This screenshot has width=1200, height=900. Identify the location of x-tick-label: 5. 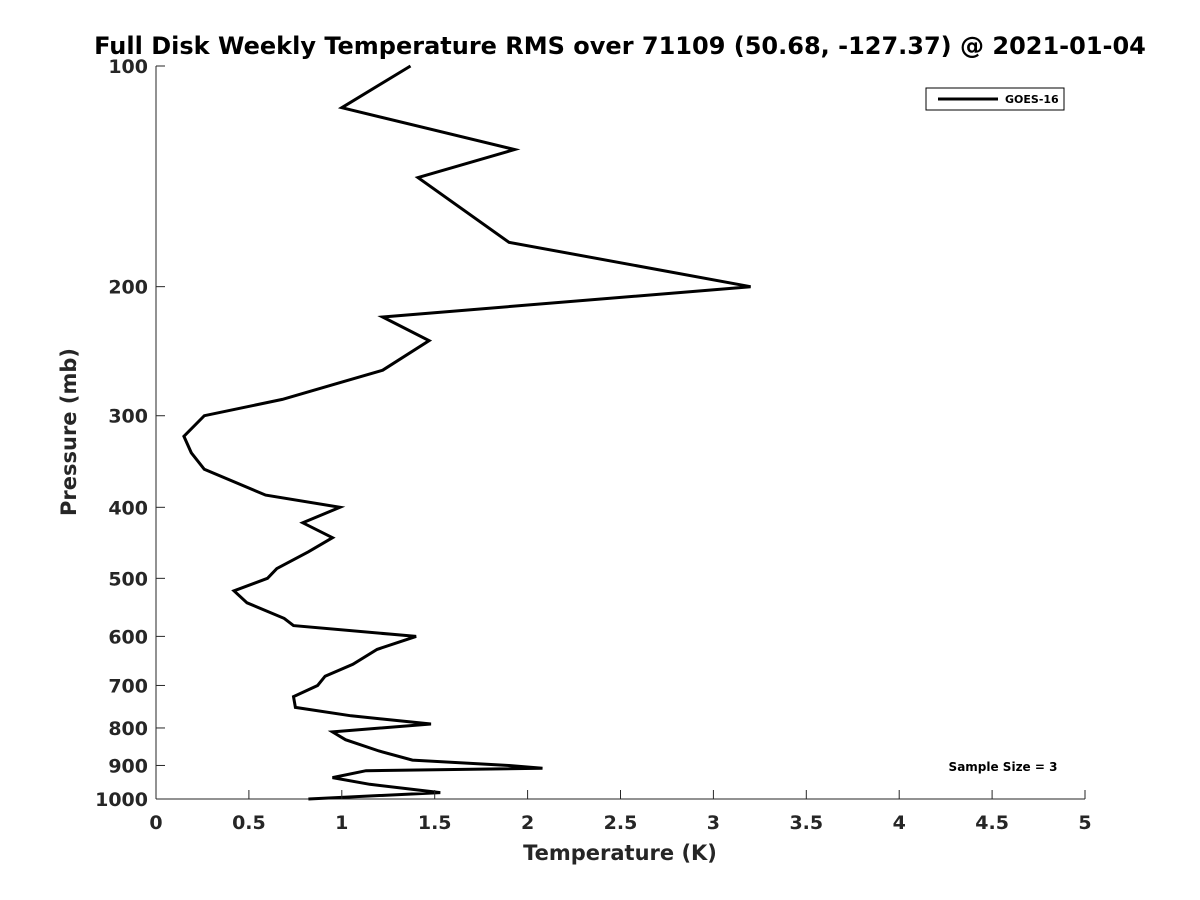
(1084, 823).